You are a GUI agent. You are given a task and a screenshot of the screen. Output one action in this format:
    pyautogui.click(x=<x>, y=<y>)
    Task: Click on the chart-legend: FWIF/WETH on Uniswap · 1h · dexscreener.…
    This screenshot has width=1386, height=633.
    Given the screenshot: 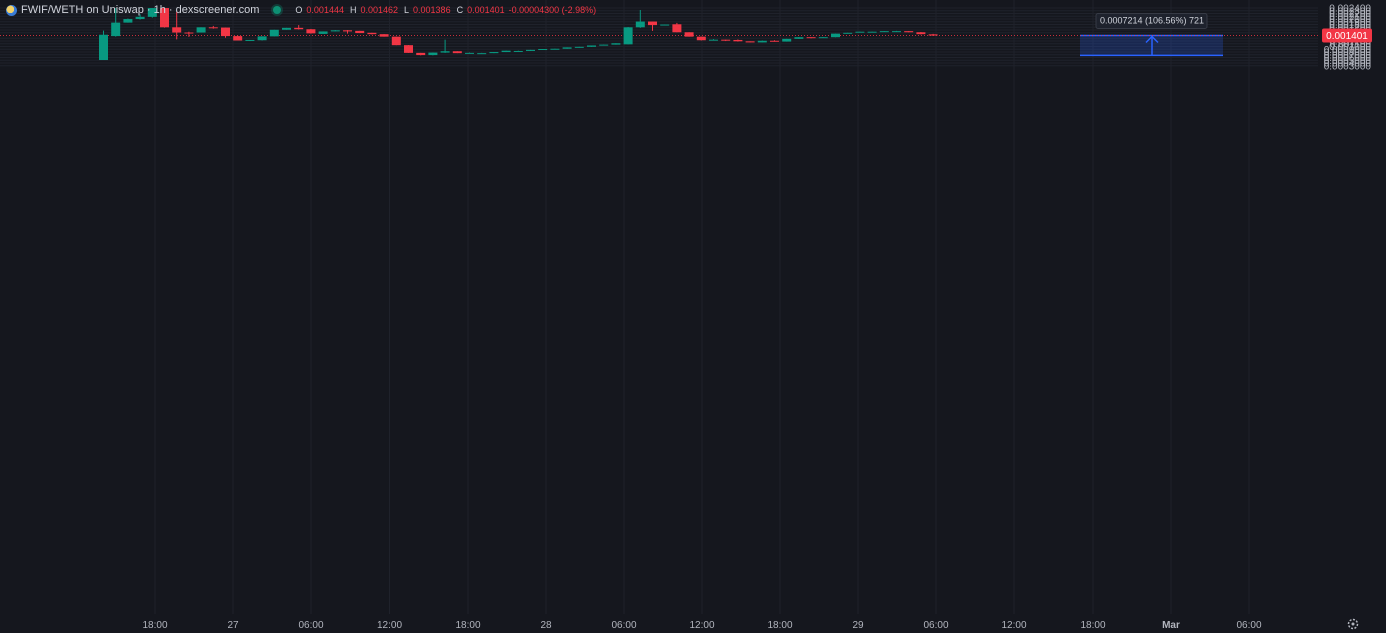 What is the action you would take?
    pyautogui.click(x=301, y=10)
    